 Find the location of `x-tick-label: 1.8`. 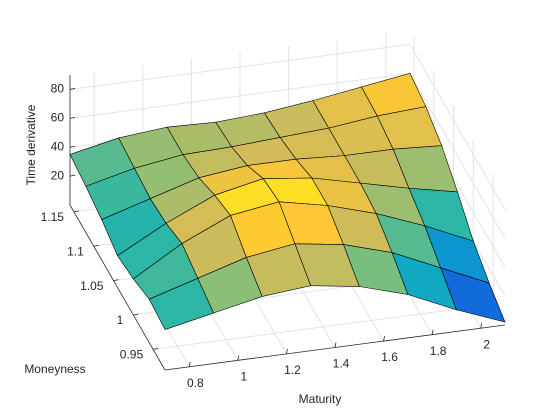

x-tick-label: 1.8 is located at coordinates (438, 351).